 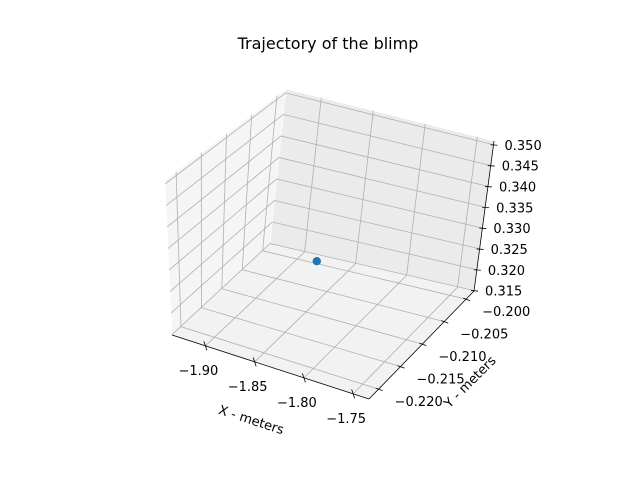 What do you see at coordinates (419, 402) in the screenshot?
I see `y-tick-label: −0.220` at bounding box center [419, 402].